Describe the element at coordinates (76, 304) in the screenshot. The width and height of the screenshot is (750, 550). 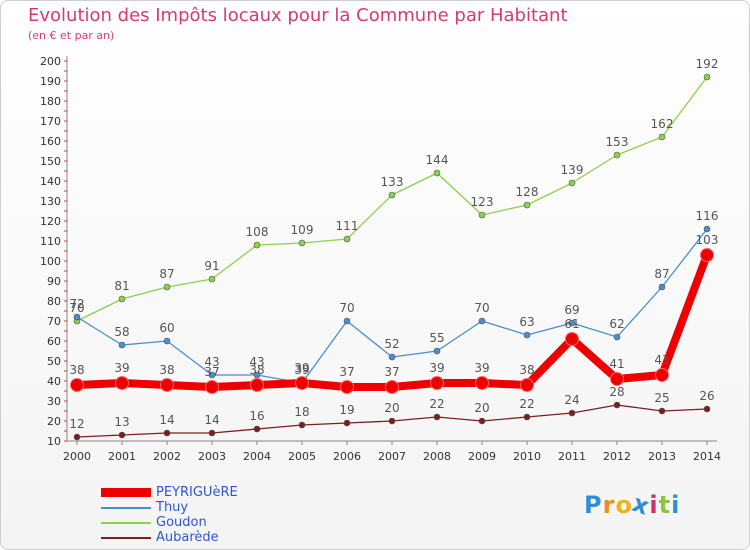
I see `data-label-thuy: 72` at that location.